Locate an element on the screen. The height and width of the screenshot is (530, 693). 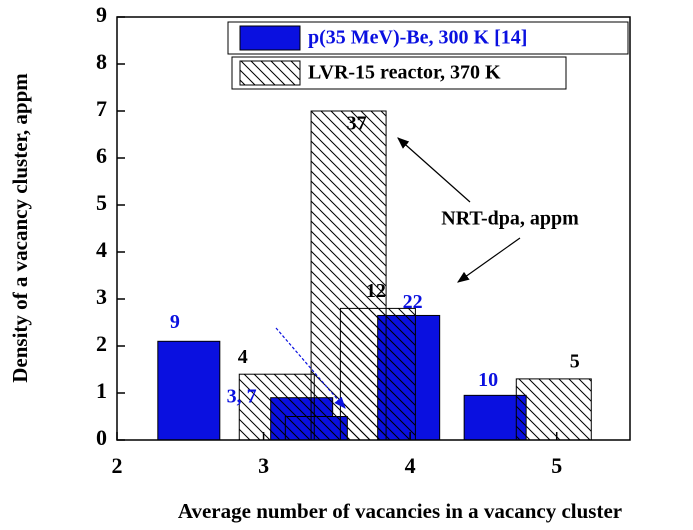
x-tick-label: 4 is located at coordinates (410, 465).